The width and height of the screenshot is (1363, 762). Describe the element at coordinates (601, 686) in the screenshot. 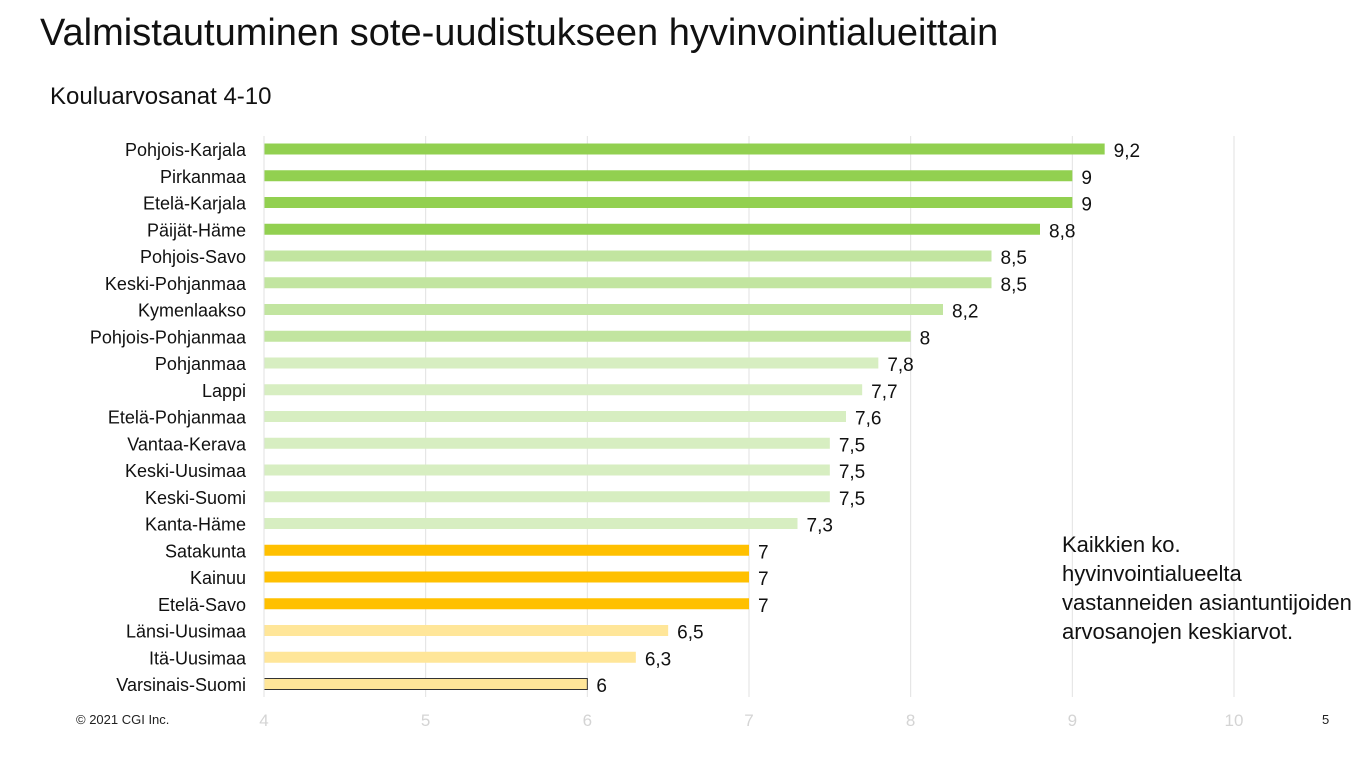

I see `data-label: 6` at that location.